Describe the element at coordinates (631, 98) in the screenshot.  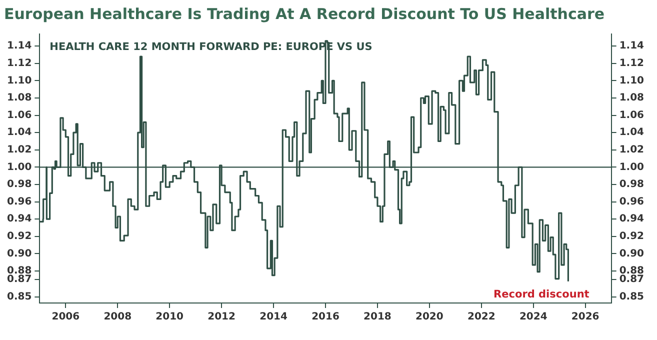
I see `y2-tick-label: 1.08` at that location.